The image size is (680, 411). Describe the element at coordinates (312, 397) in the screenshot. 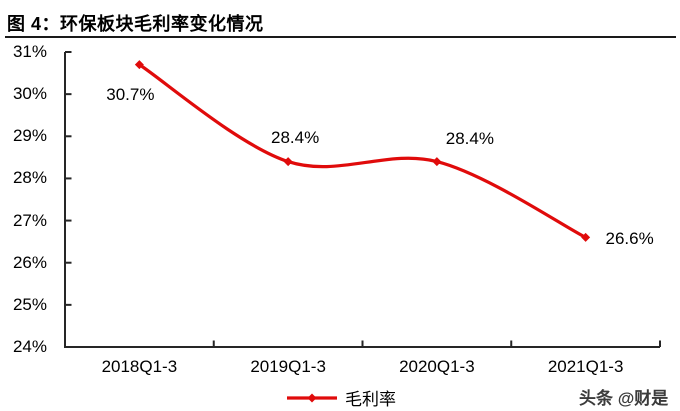

I see `legend-line-marker-icon` at that location.